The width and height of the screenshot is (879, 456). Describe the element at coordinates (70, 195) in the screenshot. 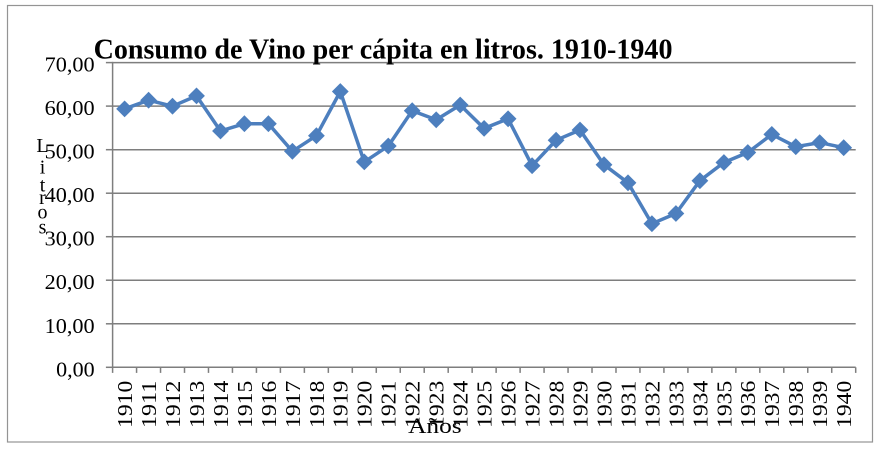

I see `svg-text: 40,00` at that location.